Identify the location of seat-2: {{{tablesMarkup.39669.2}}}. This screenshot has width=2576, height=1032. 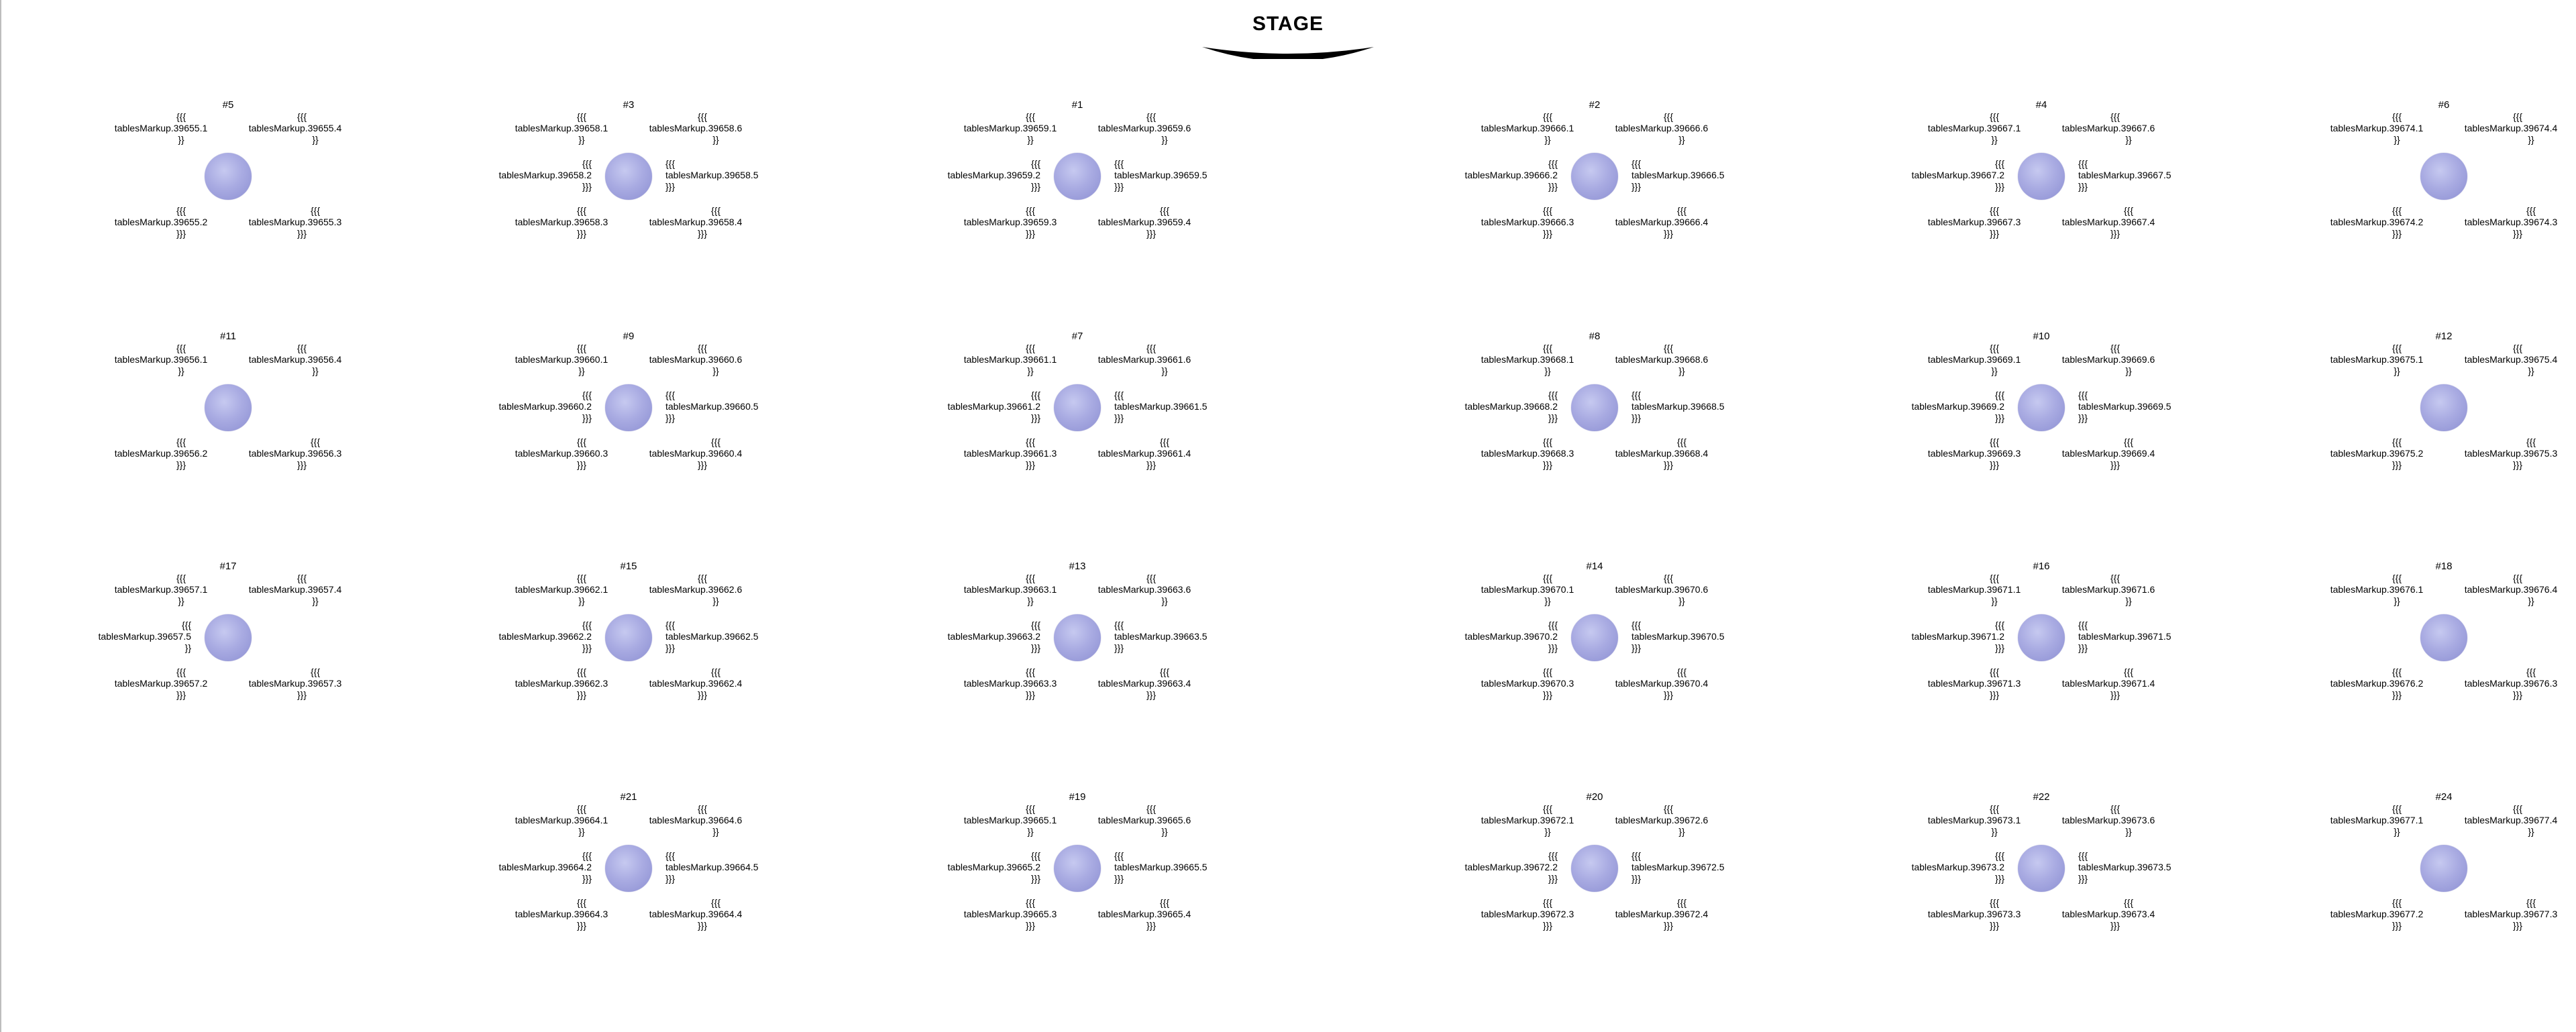
(1932, 407).